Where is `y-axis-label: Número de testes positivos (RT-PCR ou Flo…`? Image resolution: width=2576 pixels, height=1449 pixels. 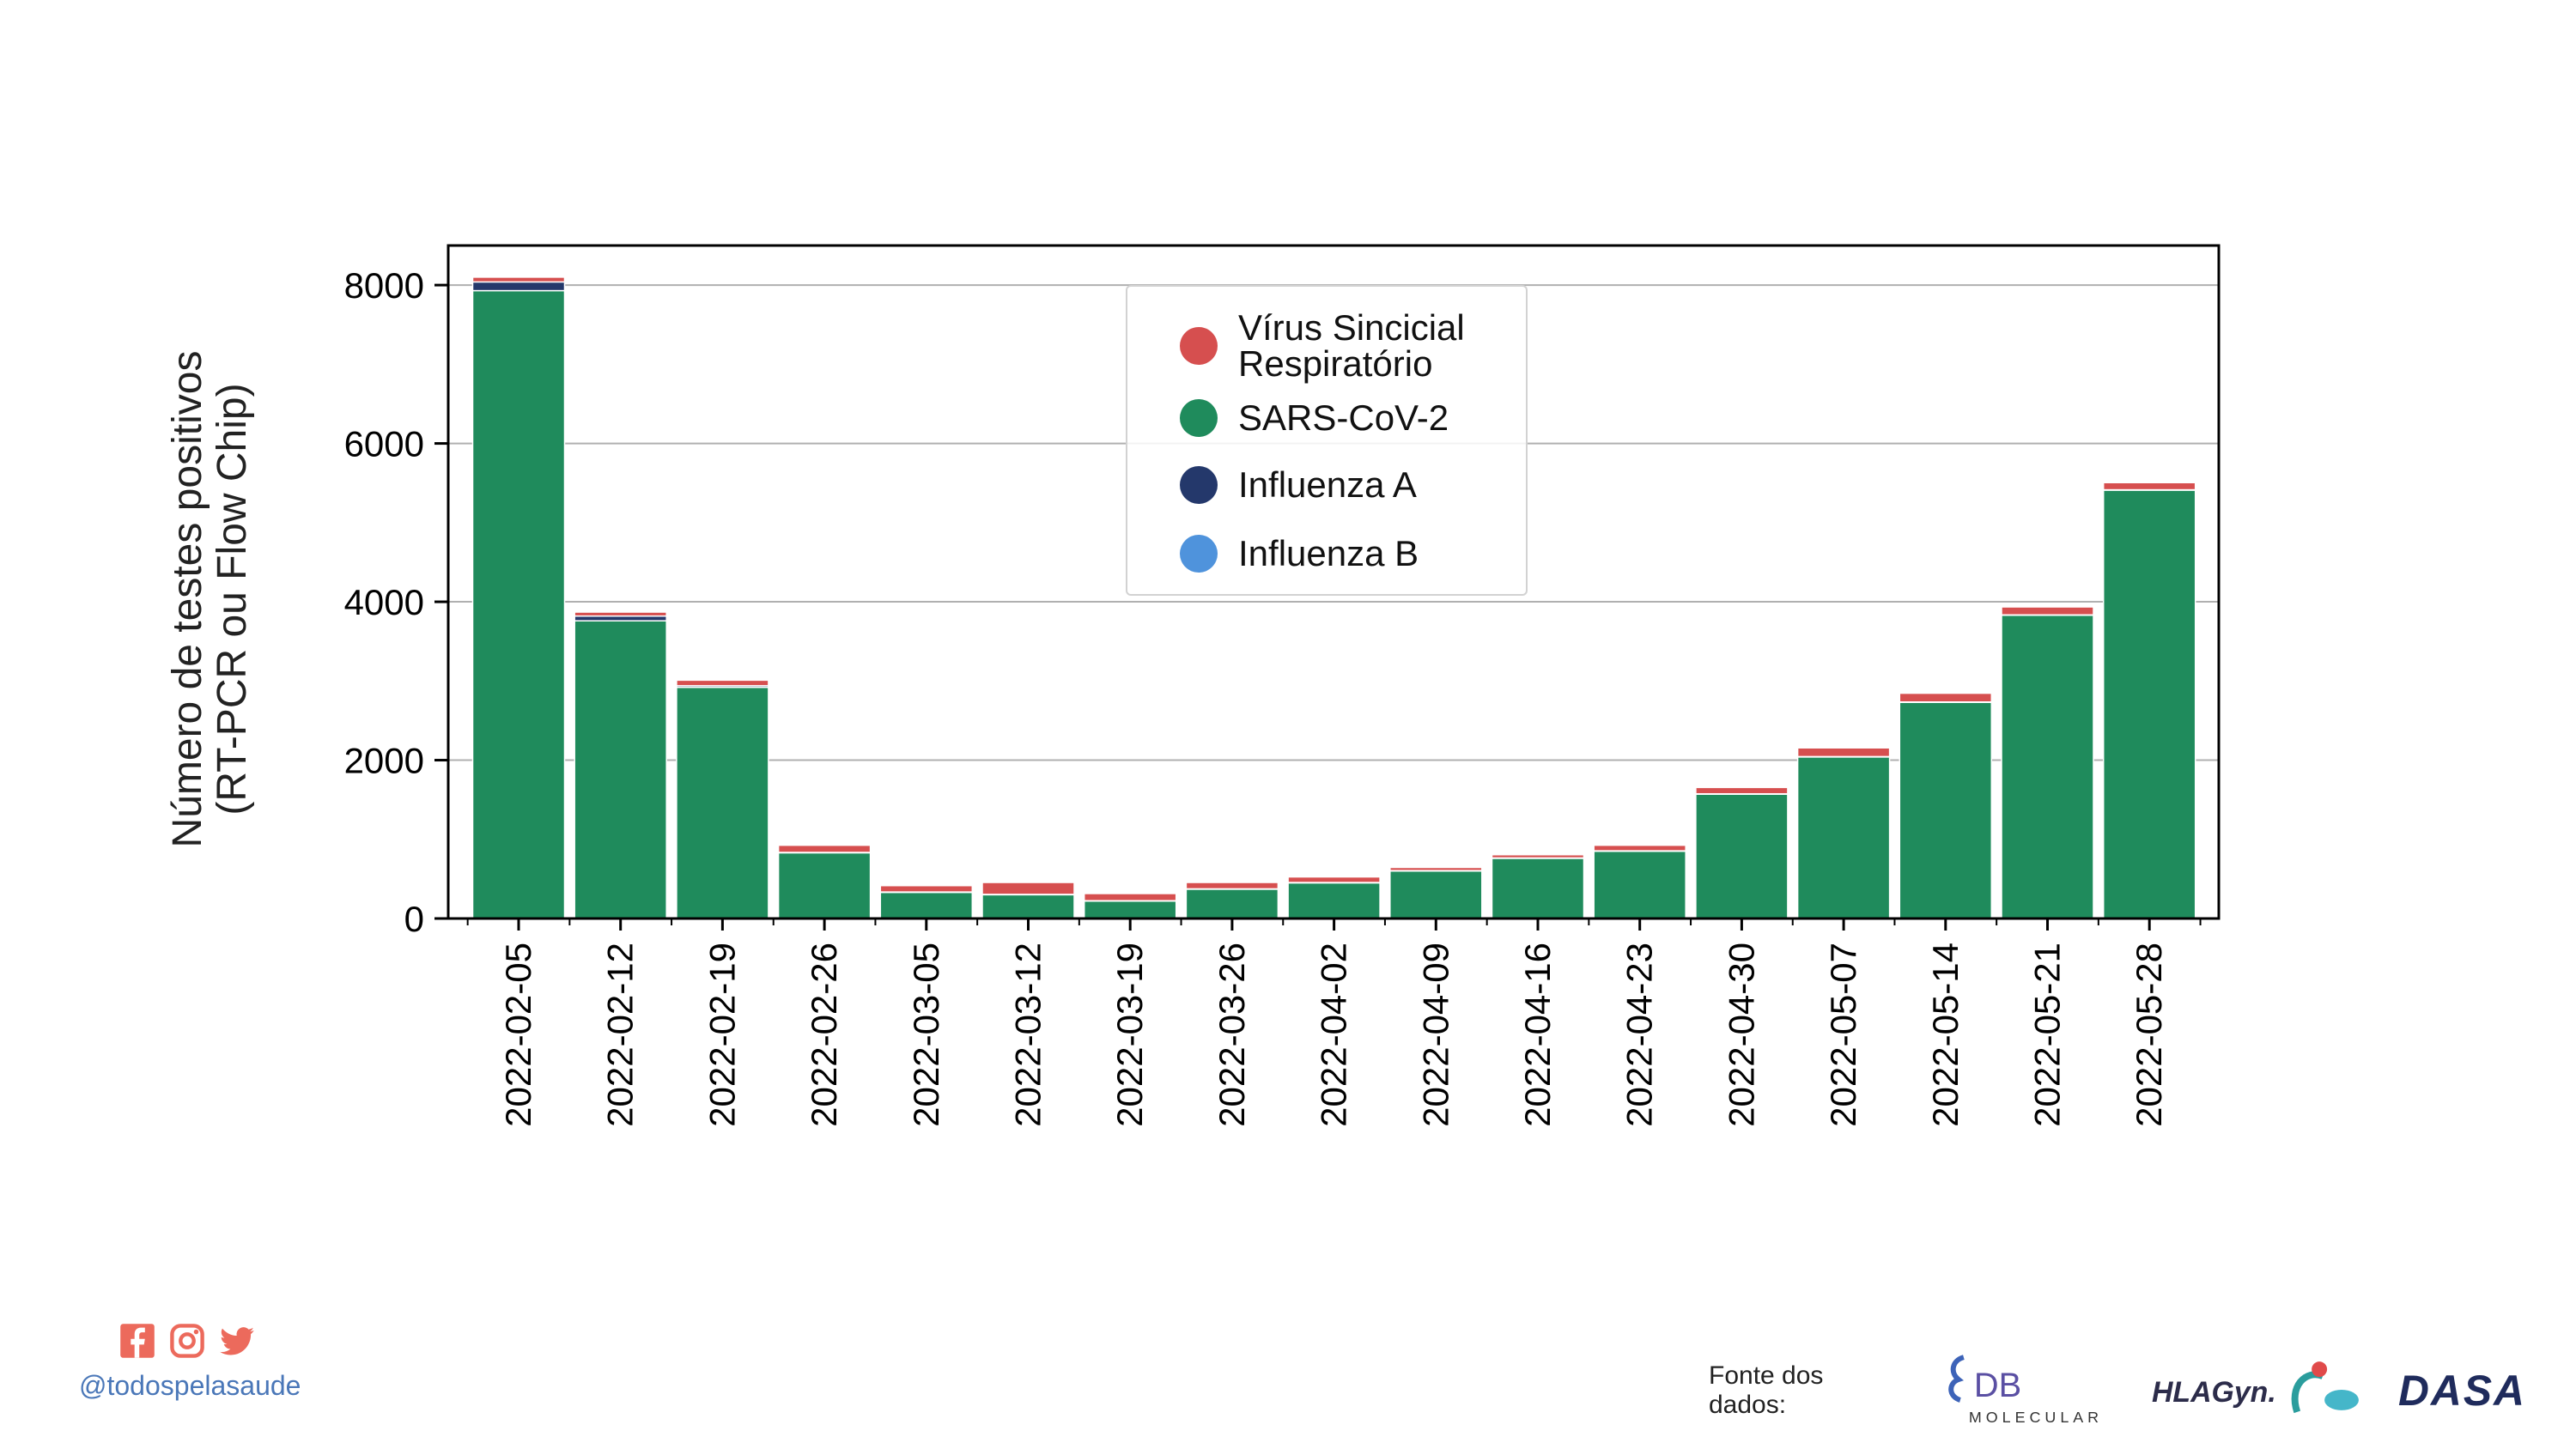
y-axis-label: Número de testes positivos (RT-PCR ou Flo… is located at coordinates (210, 599).